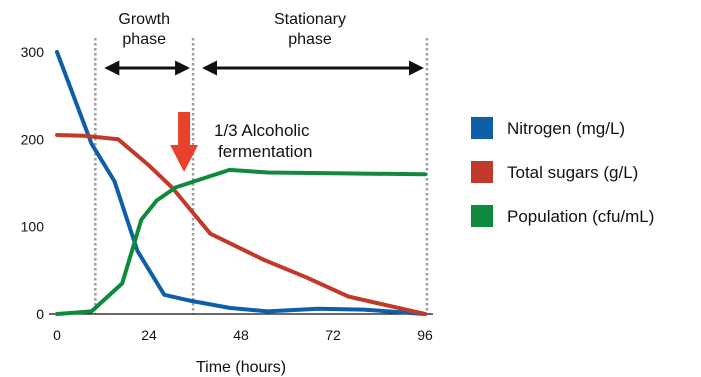  Describe the element at coordinates (184, 142) in the screenshot. I see `annotation-arrow` at that location.